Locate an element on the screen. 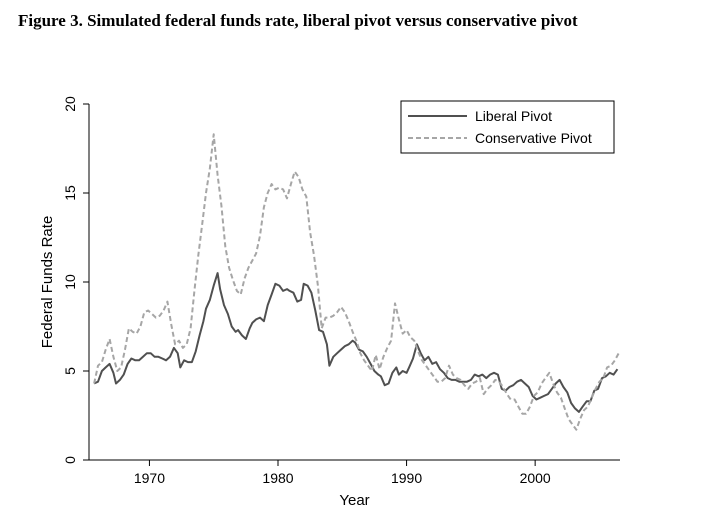  legend-box is located at coordinates (507, 127).